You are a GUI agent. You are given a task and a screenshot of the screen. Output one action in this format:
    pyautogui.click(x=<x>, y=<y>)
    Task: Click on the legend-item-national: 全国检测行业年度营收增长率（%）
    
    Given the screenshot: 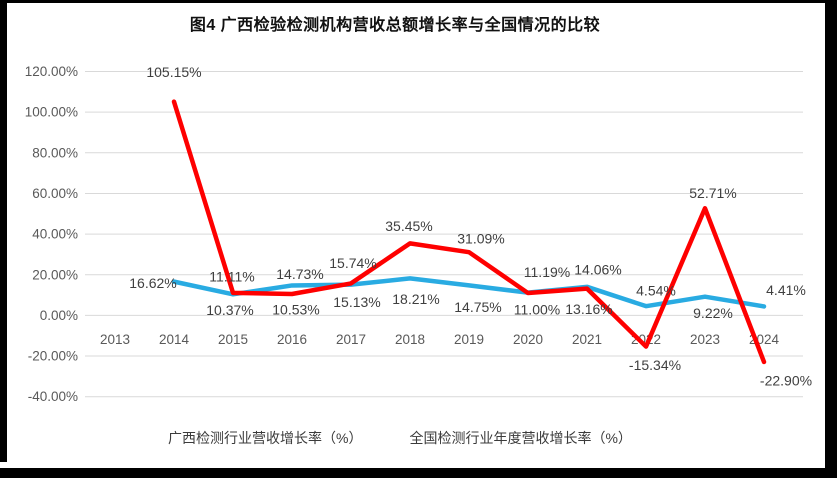 What is the action you would take?
    pyautogui.click(x=499, y=438)
    